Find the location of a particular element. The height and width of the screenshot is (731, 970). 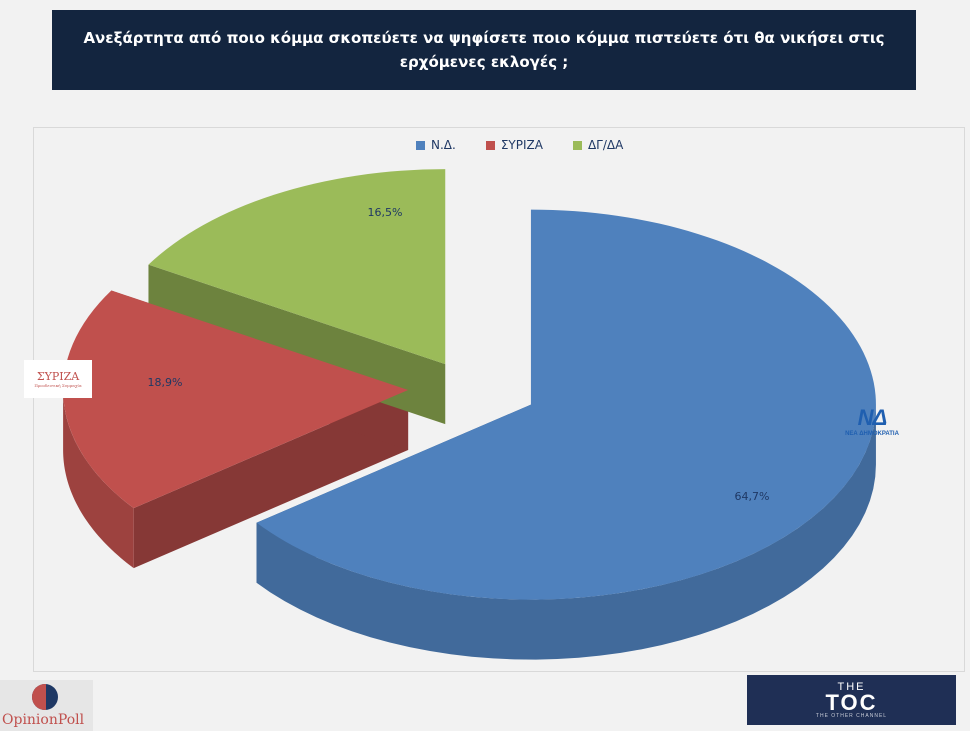

nd-logo: ΝΔ ΝΕΑ ΔΗΜΟΚΡΑΤΙΑ is located at coordinates (872, 427).